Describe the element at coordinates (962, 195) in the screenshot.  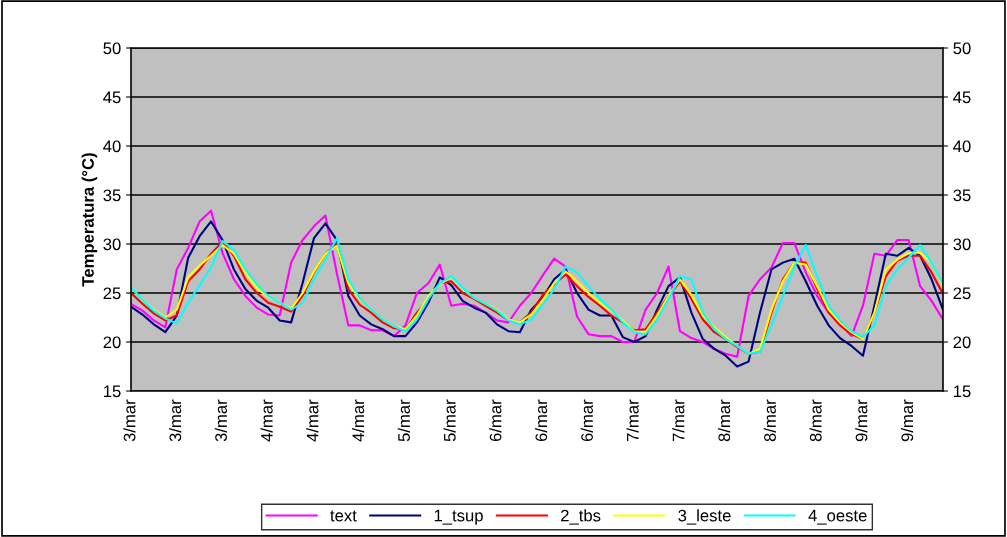
I see `y2-tick-label: 35` at that location.